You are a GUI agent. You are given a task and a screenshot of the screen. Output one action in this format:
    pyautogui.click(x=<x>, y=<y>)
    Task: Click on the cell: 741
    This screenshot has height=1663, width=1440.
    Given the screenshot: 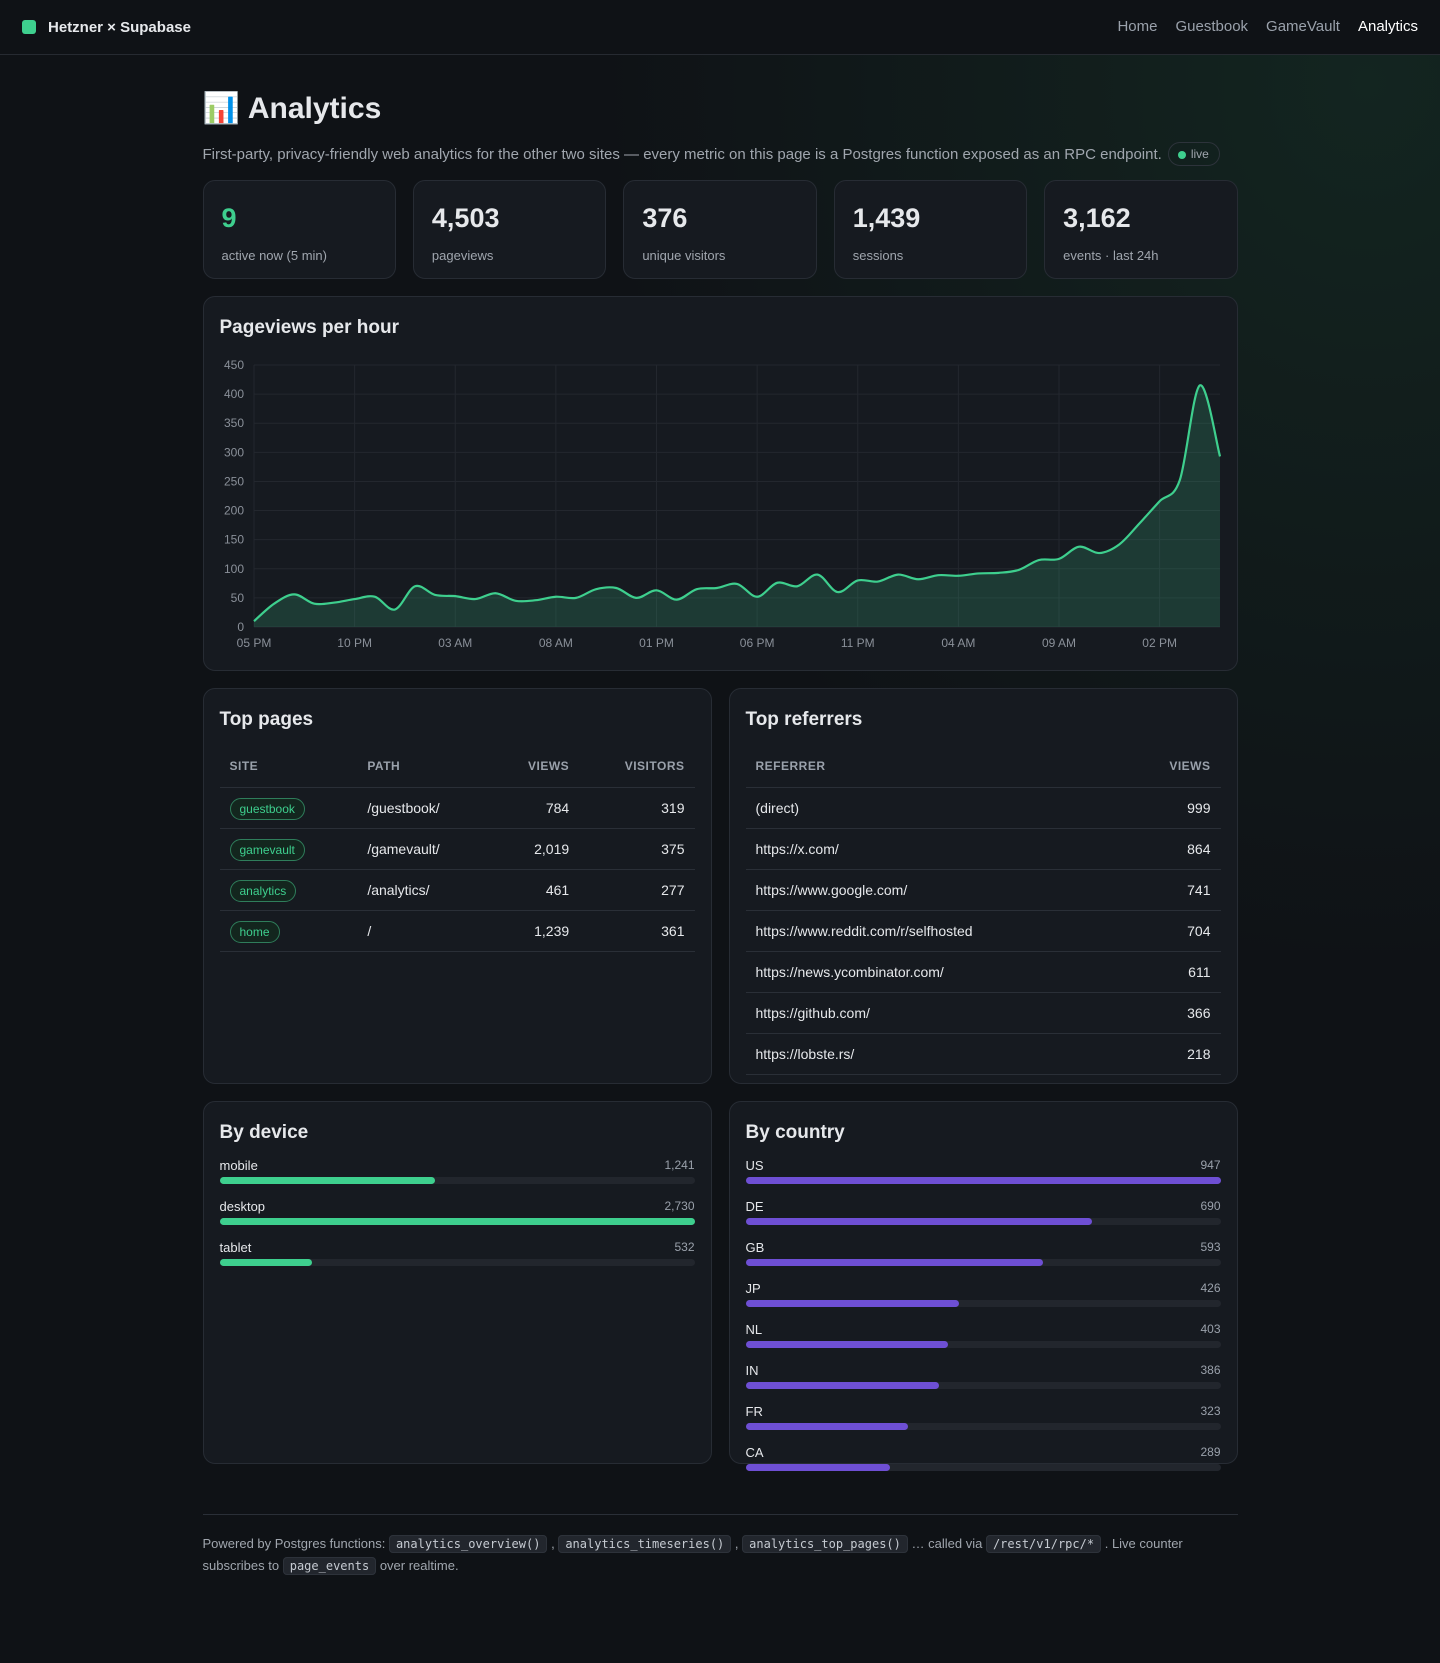 What is the action you would take?
    pyautogui.click(x=1172, y=890)
    